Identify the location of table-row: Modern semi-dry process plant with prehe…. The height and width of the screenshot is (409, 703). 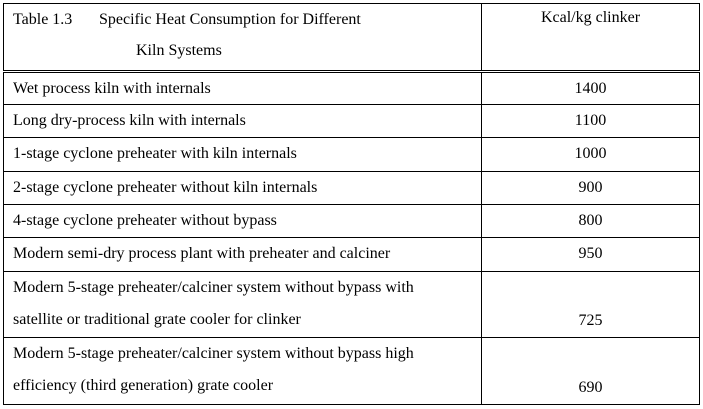
(351, 254).